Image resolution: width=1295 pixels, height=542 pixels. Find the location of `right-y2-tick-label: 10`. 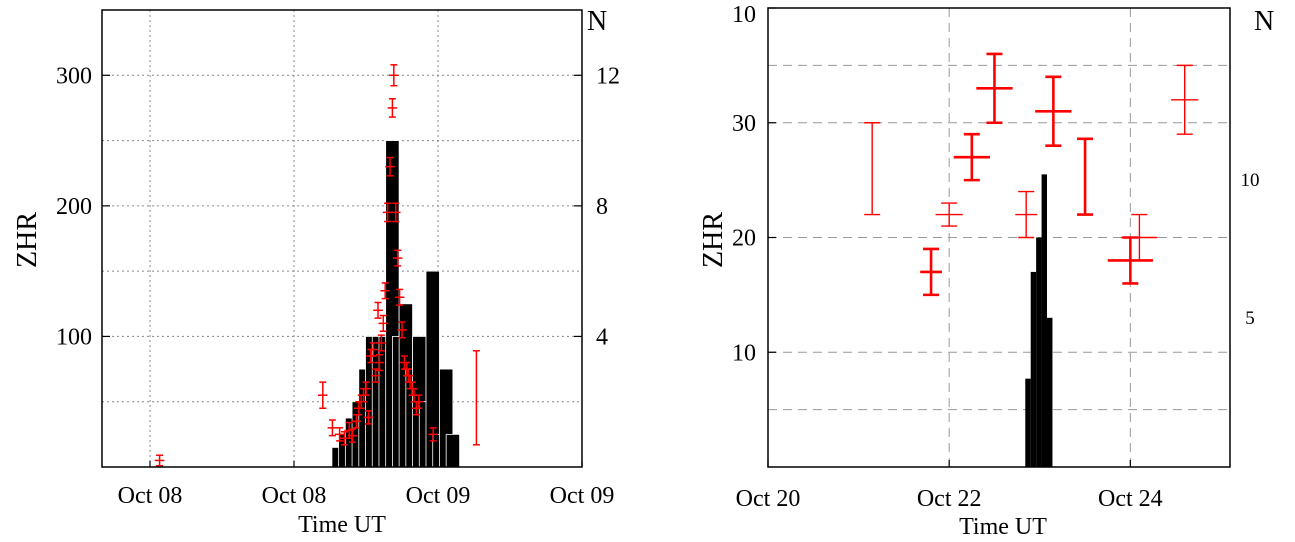

right-y2-tick-label: 10 is located at coordinates (1250, 180).